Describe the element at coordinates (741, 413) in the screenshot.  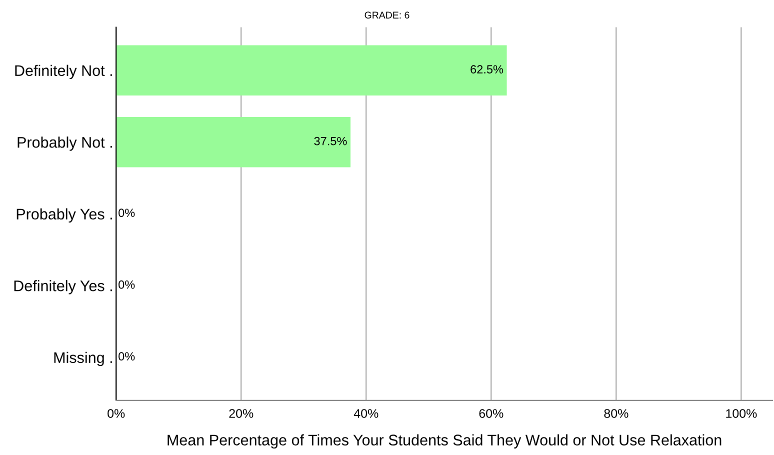
I see `x-tick-label: 100%` at that location.